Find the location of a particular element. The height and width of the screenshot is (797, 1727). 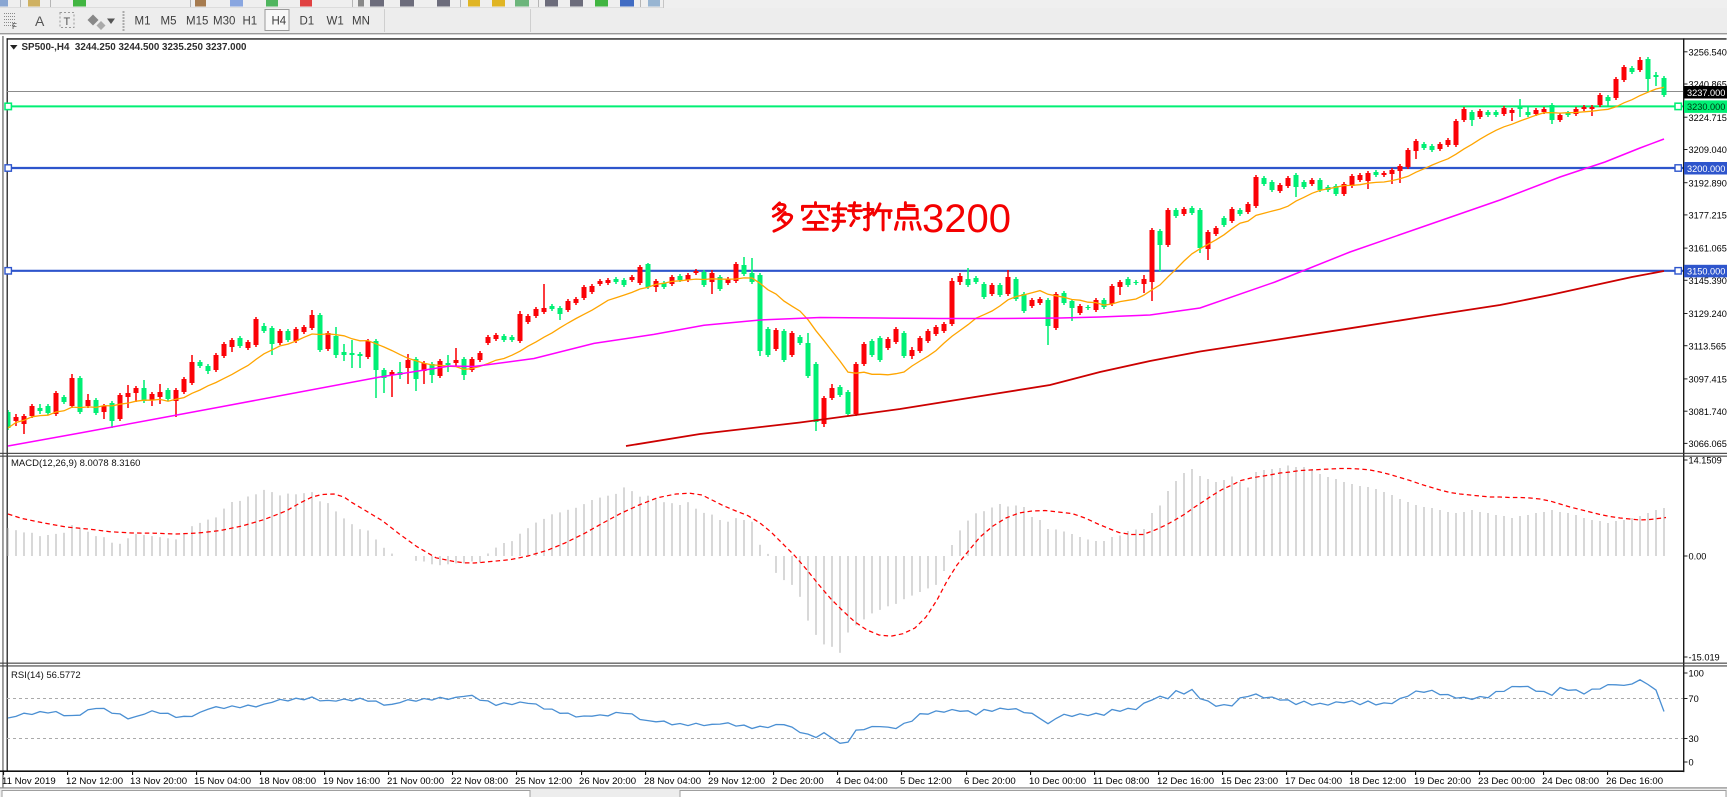

svg-text: 3209.040 is located at coordinates (1708, 150).